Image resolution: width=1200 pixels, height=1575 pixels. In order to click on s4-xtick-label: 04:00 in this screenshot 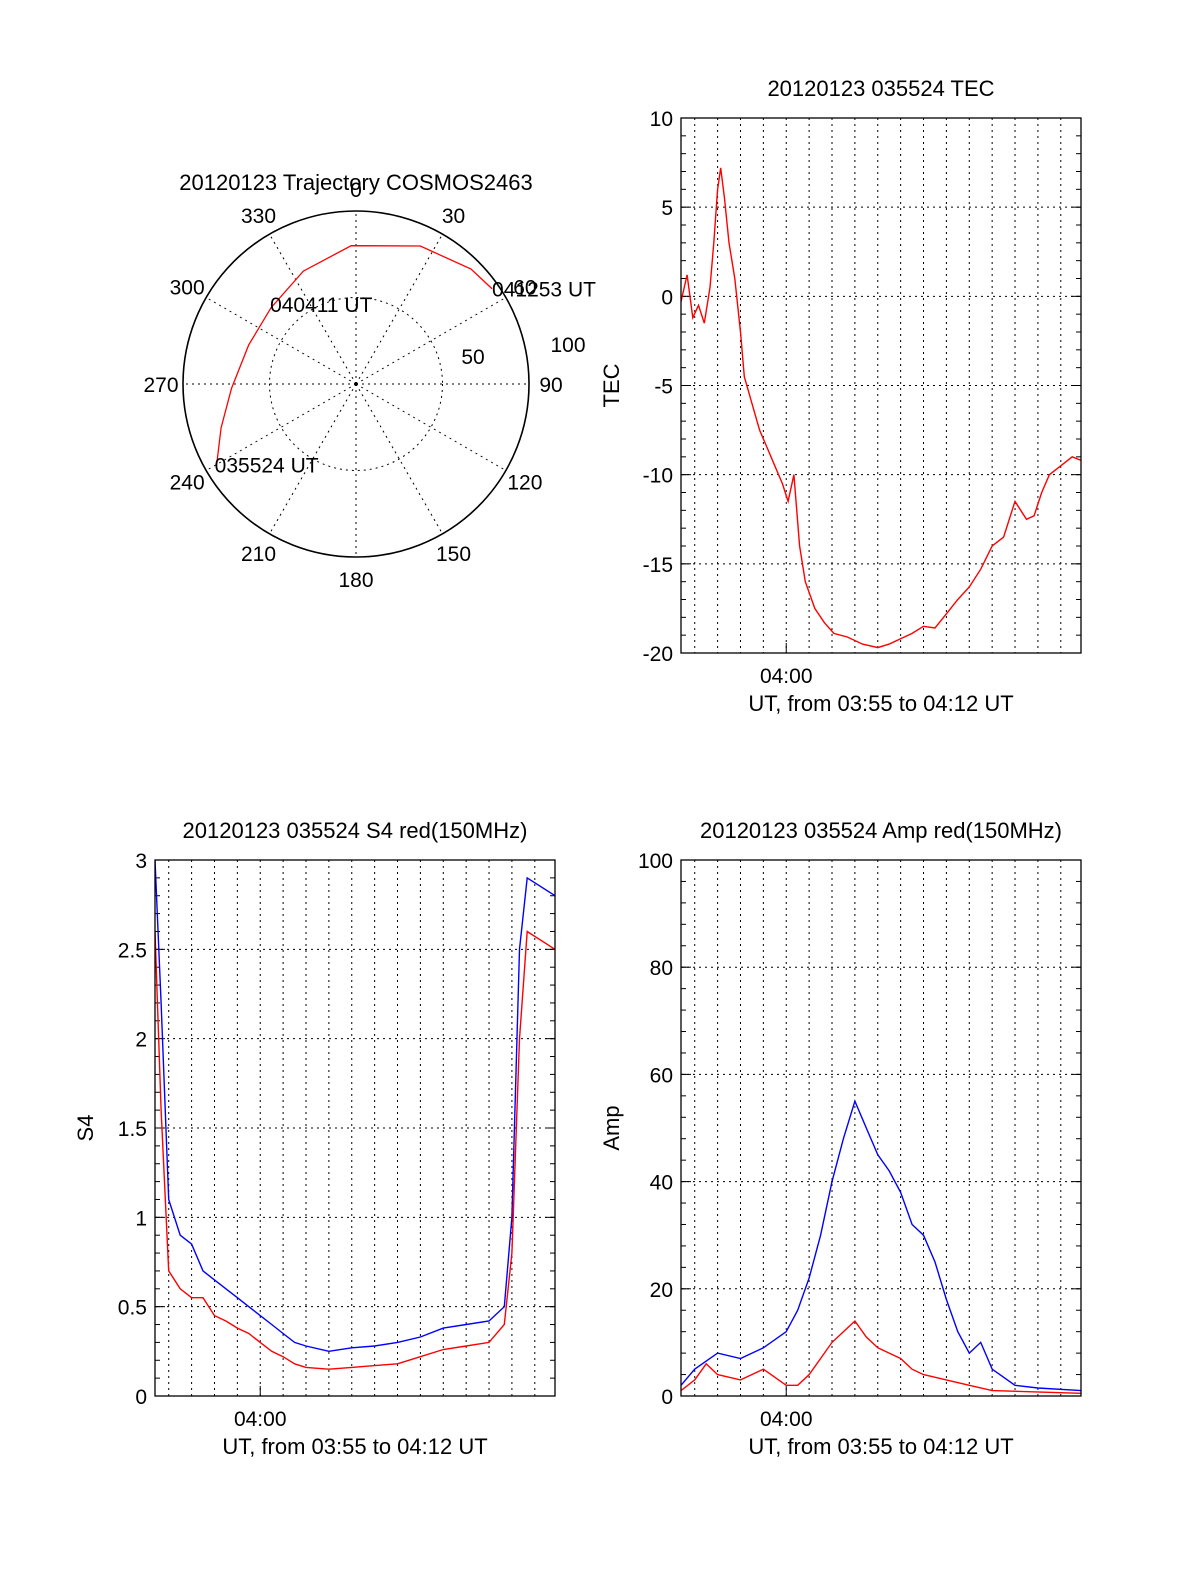, I will do `click(260, 1419)`.